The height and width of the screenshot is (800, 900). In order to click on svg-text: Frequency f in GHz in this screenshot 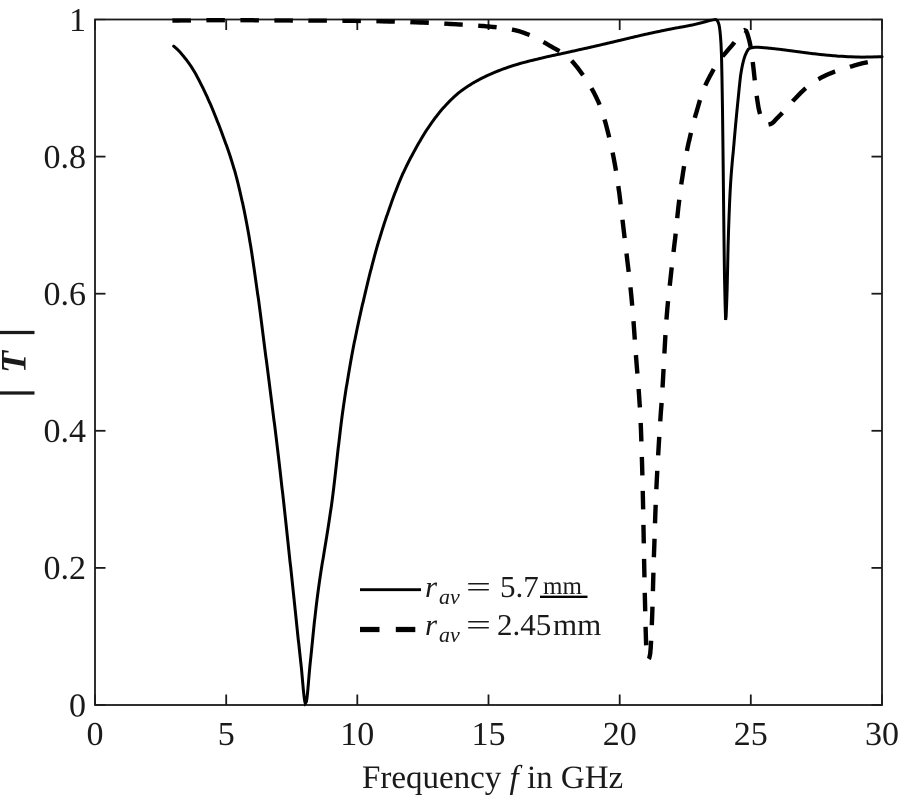, I will do `click(492, 778)`.